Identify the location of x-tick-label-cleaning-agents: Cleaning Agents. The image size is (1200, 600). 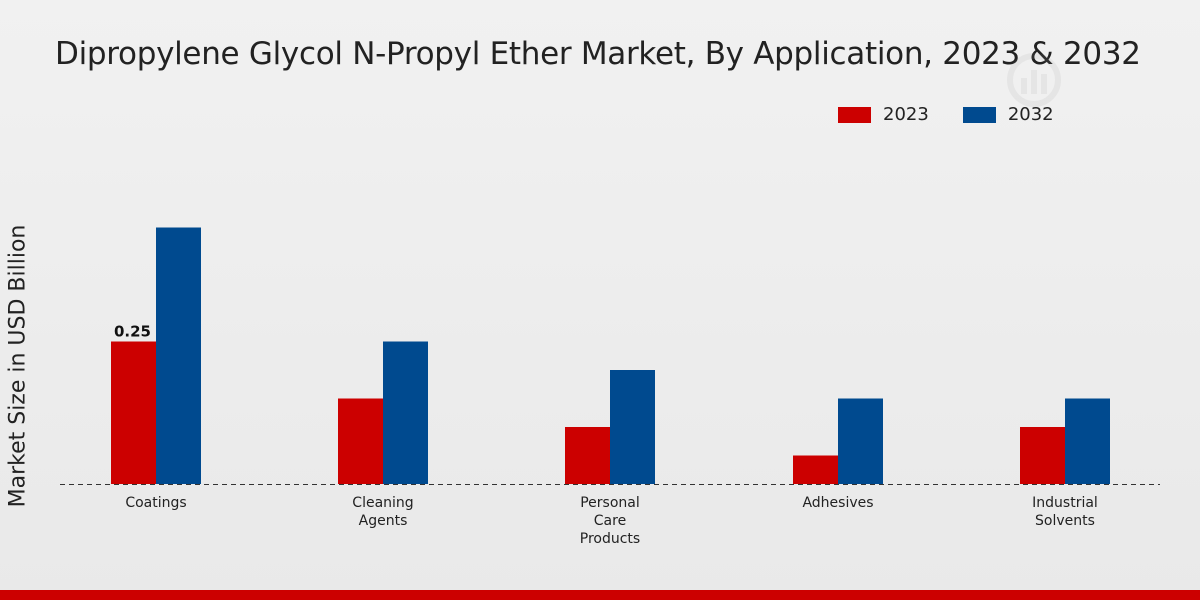
(382, 512).